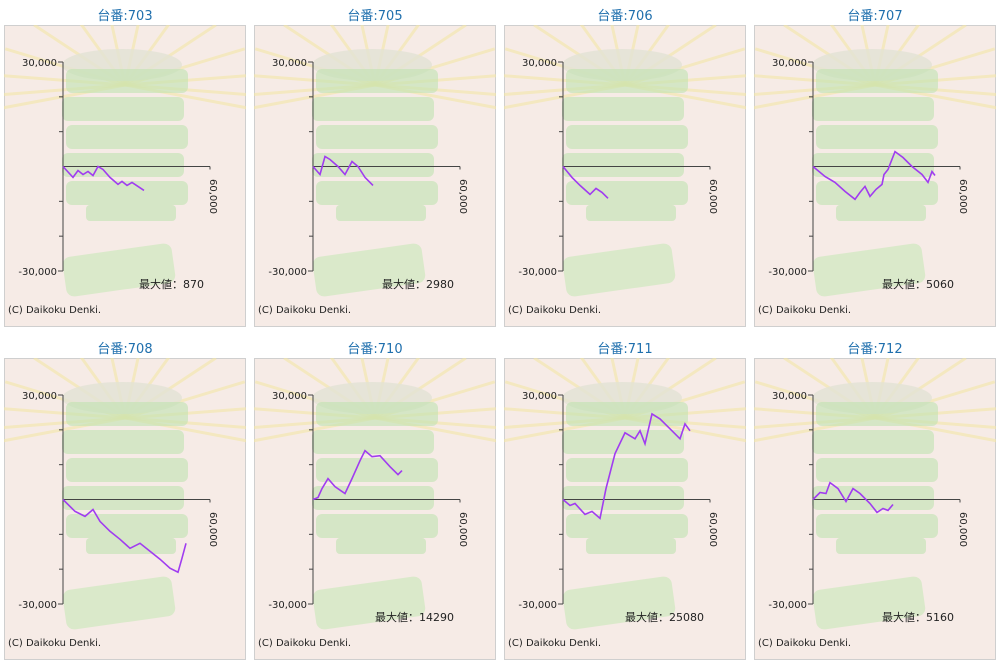 Image resolution: width=1000 pixels, height=665 pixels. I want to click on chart-title: 台番:712, so click(875, 349).